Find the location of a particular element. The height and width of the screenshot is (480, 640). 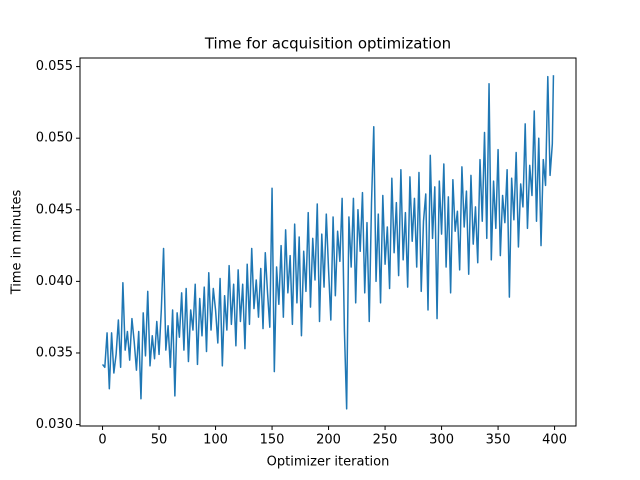

y-tick-label: 0.035 is located at coordinates (54, 352).